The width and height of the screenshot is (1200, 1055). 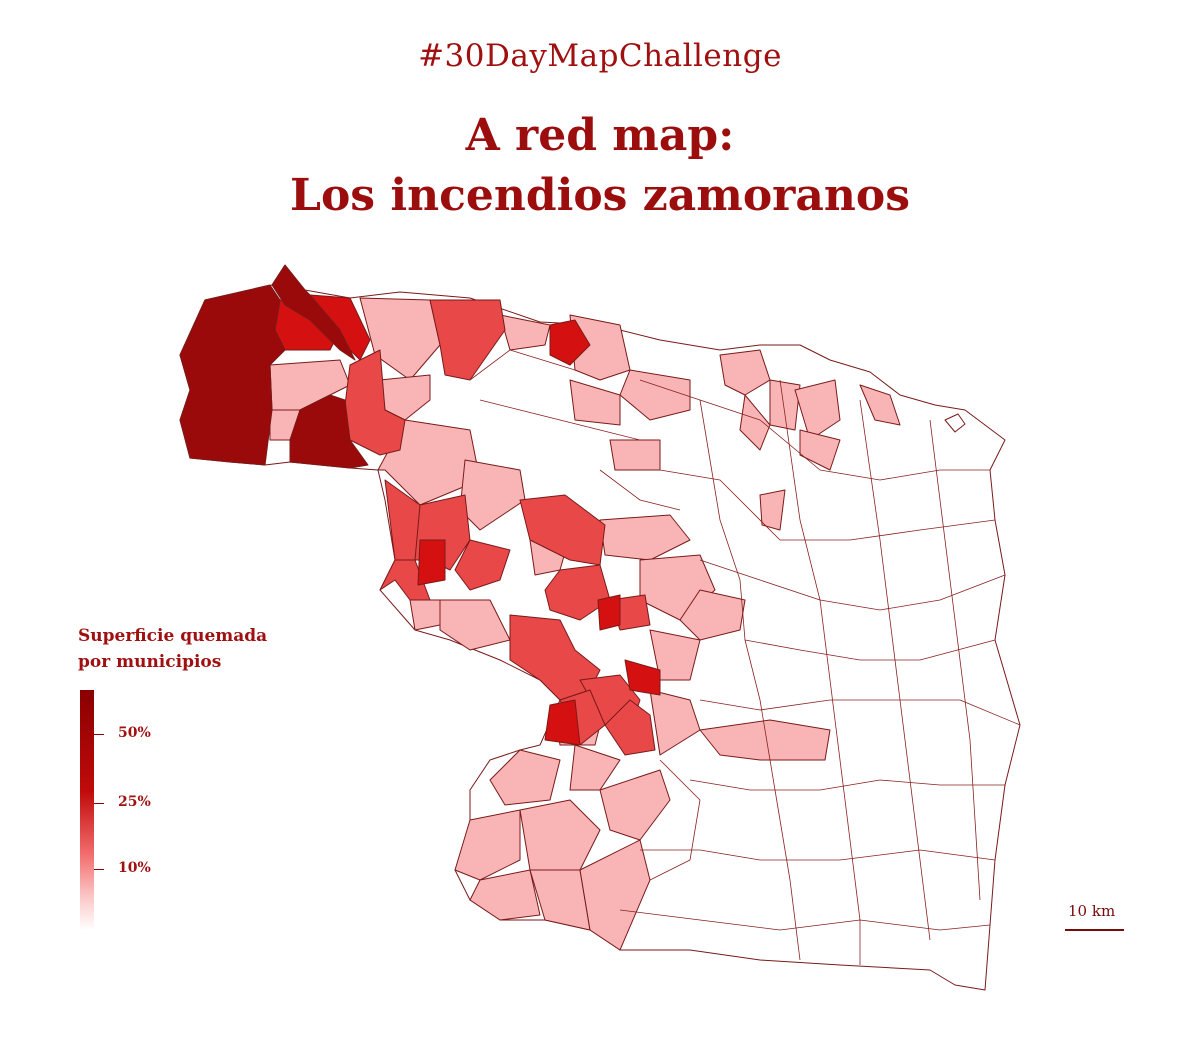 I want to click on burn-areas-high, so click(x=467, y=520).